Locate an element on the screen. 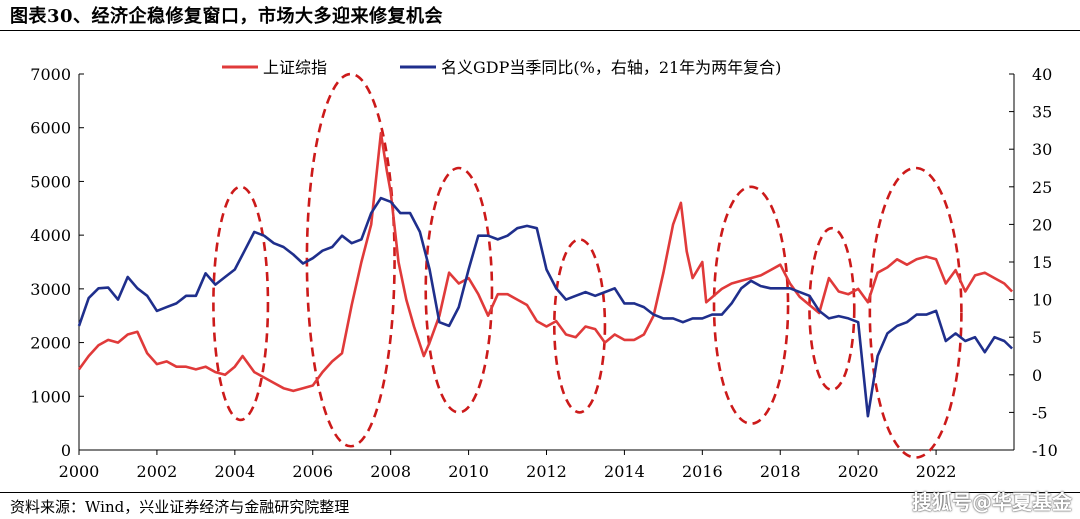  left-tick-label: 4000 is located at coordinates (50, 235).